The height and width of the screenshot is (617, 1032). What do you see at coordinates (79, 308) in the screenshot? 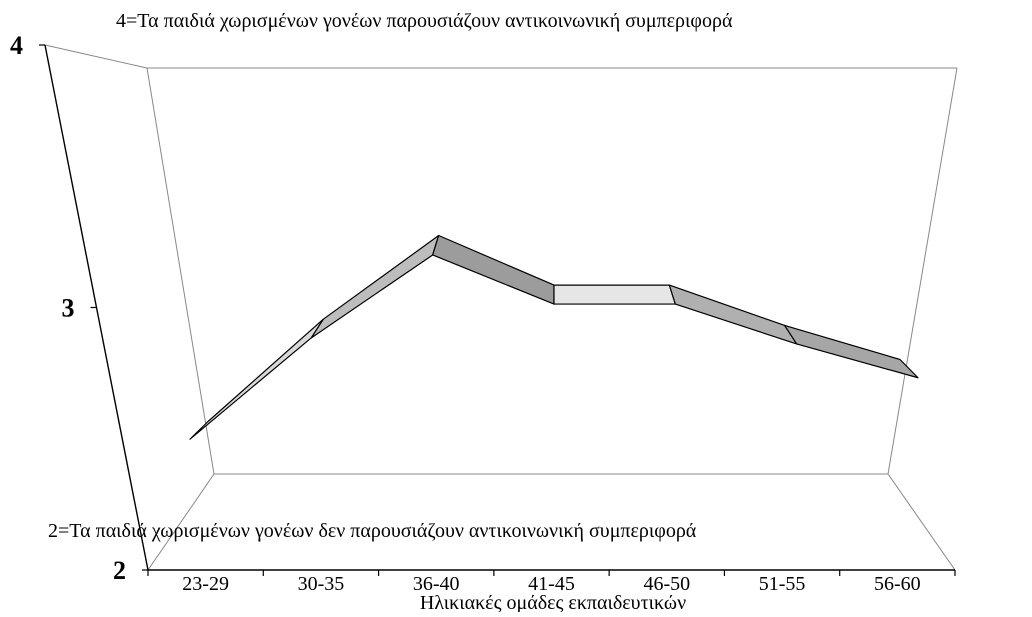
I see `y-ticks: 2 3 4` at bounding box center [79, 308].